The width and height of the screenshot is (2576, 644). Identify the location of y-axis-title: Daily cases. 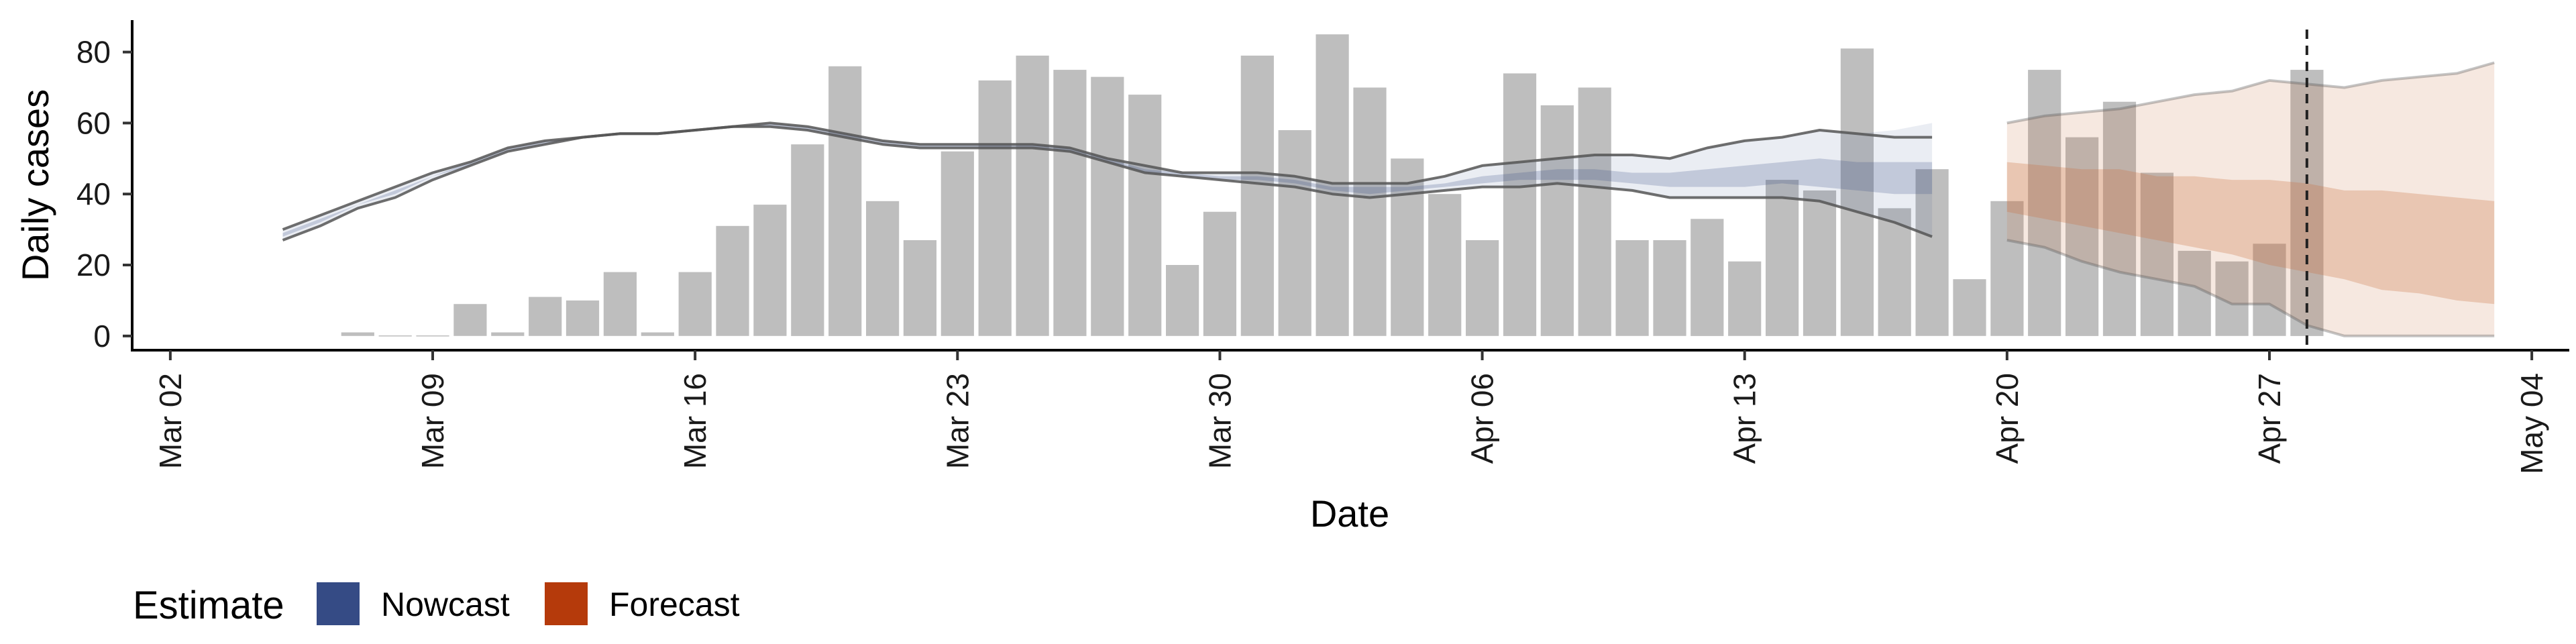
(35, 185).